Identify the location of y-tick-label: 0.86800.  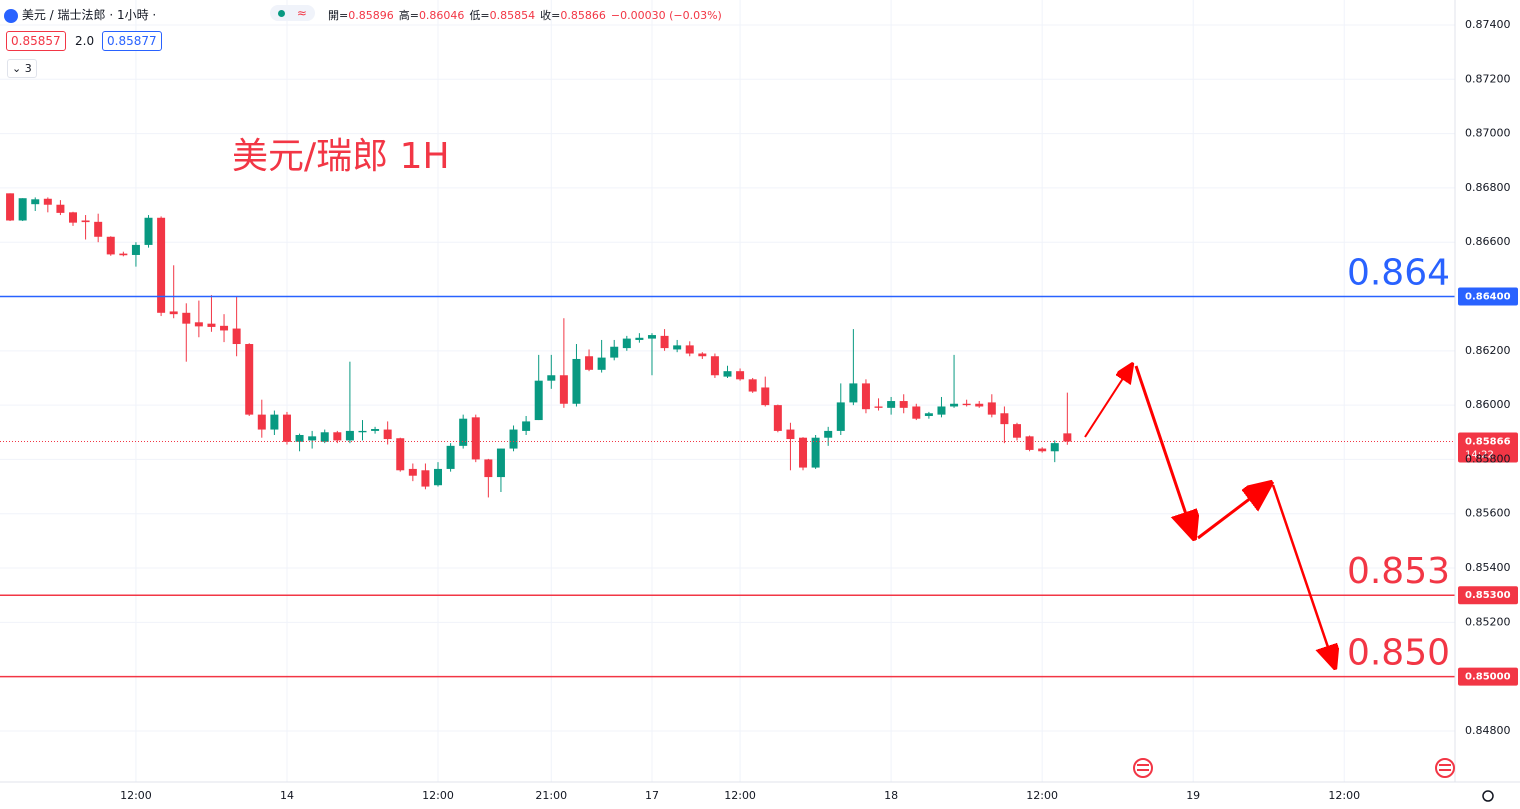
(1488, 187).